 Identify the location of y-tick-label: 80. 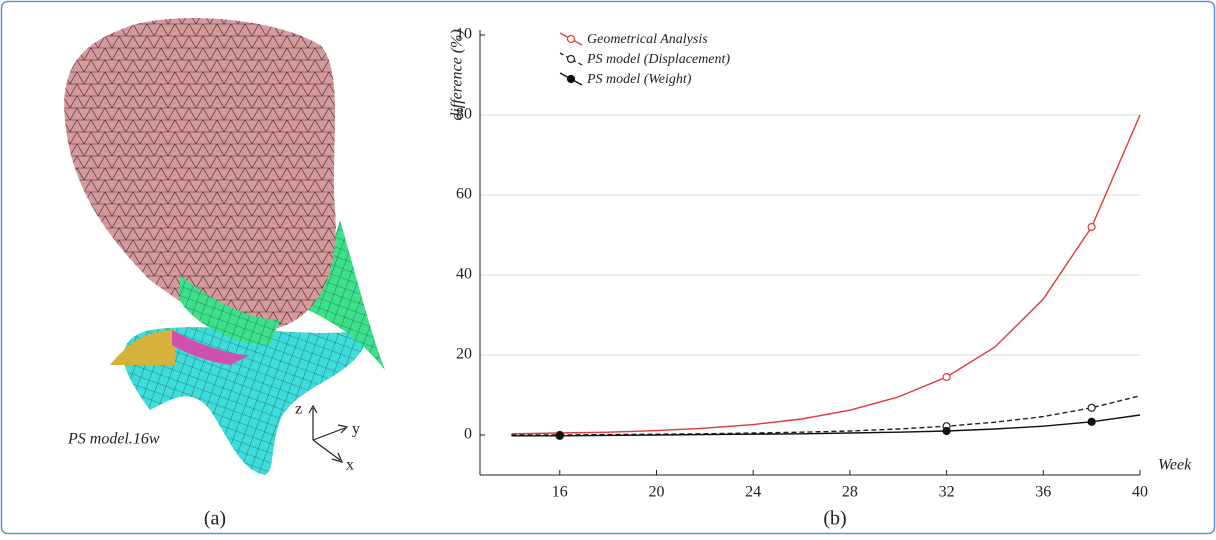
(464, 114).